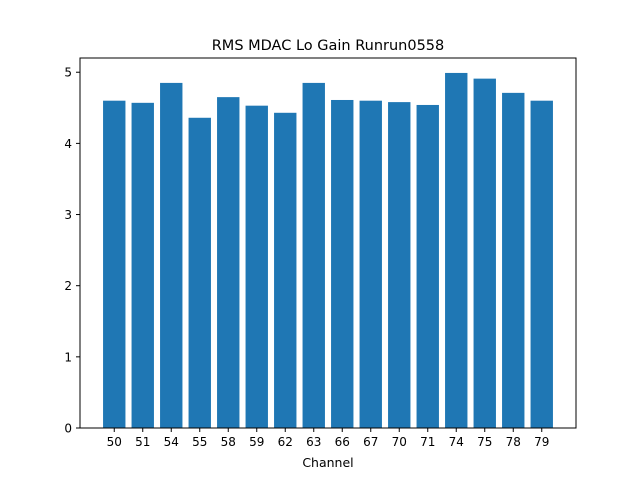 This screenshot has height=480, width=640. What do you see at coordinates (171, 442) in the screenshot?
I see `x-tick-label: 54` at bounding box center [171, 442].